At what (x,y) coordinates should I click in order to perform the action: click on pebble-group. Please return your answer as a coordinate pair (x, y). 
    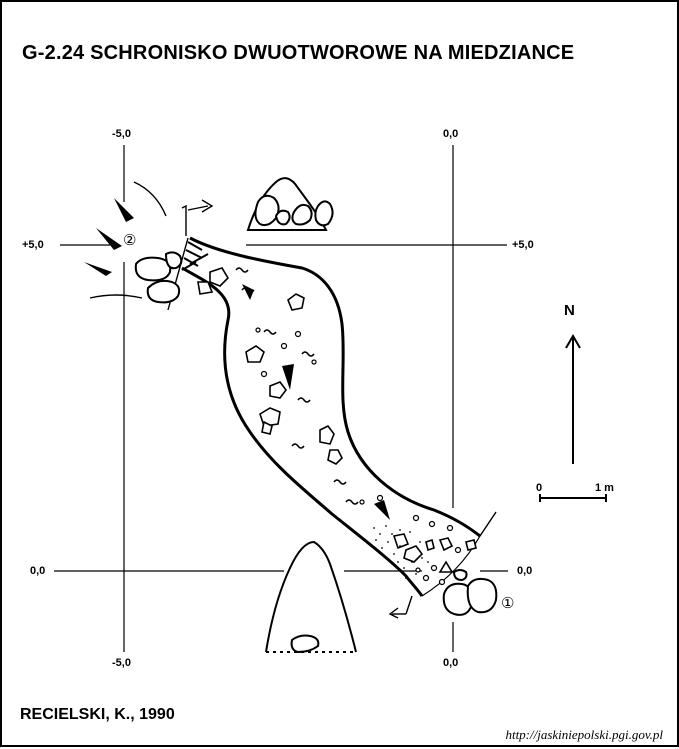
    Looking at the image, I should click on (358, 456).